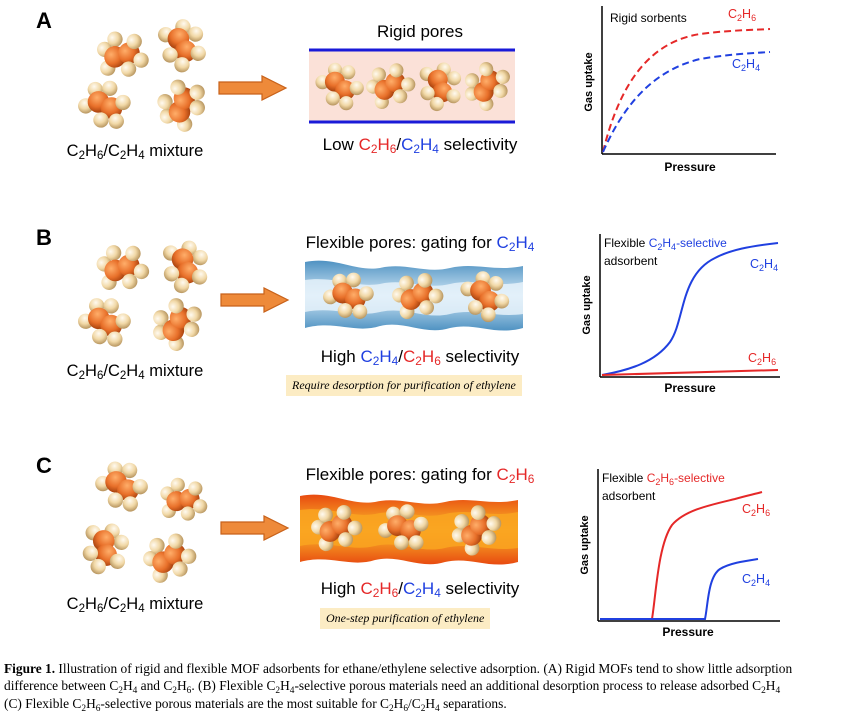 This screenshot has width=866, height=725. What do you see at coordinates (44, 20) in the screenshot?
I see `panel-label: A` at bounding box center [44, 20].